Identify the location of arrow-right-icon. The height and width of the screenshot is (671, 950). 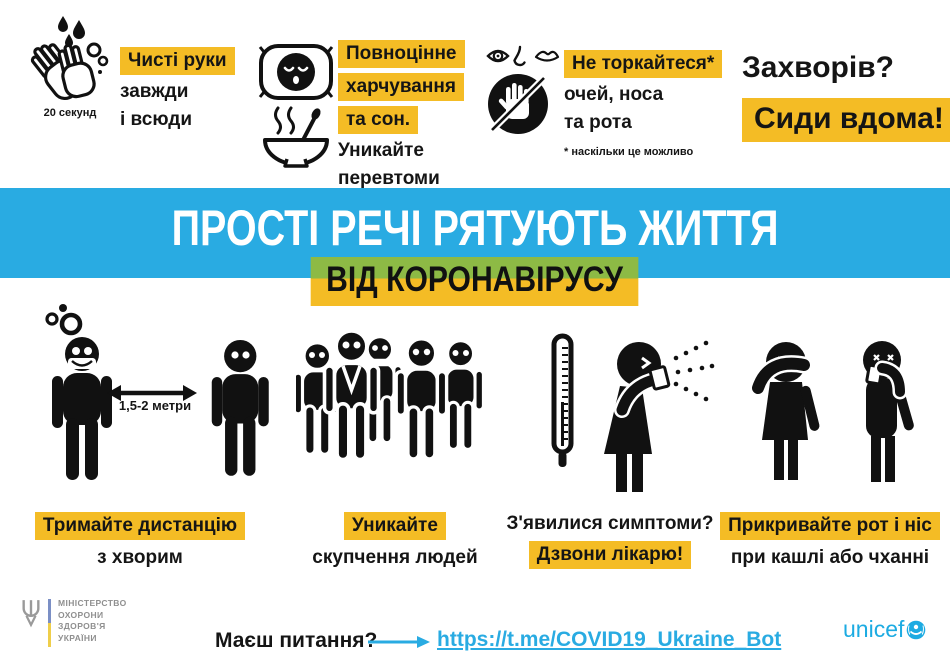
(399, 642).